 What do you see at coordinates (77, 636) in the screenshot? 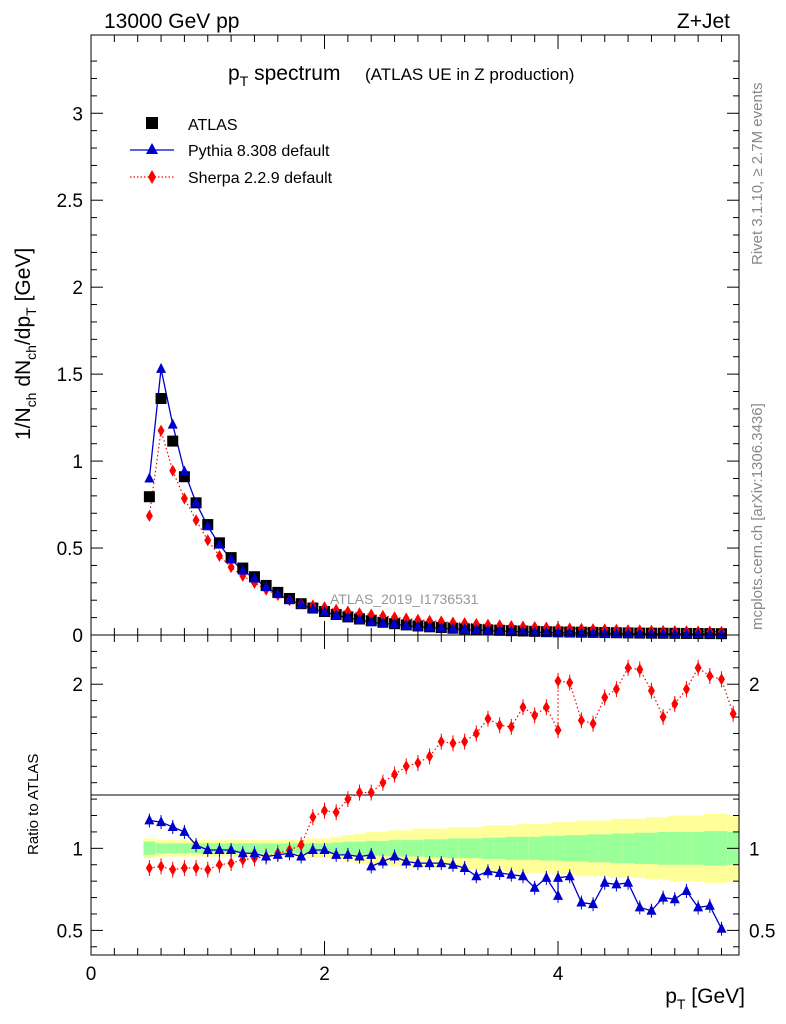
I see `y-tick-label-main: 0` at bounding box center [77, 636].